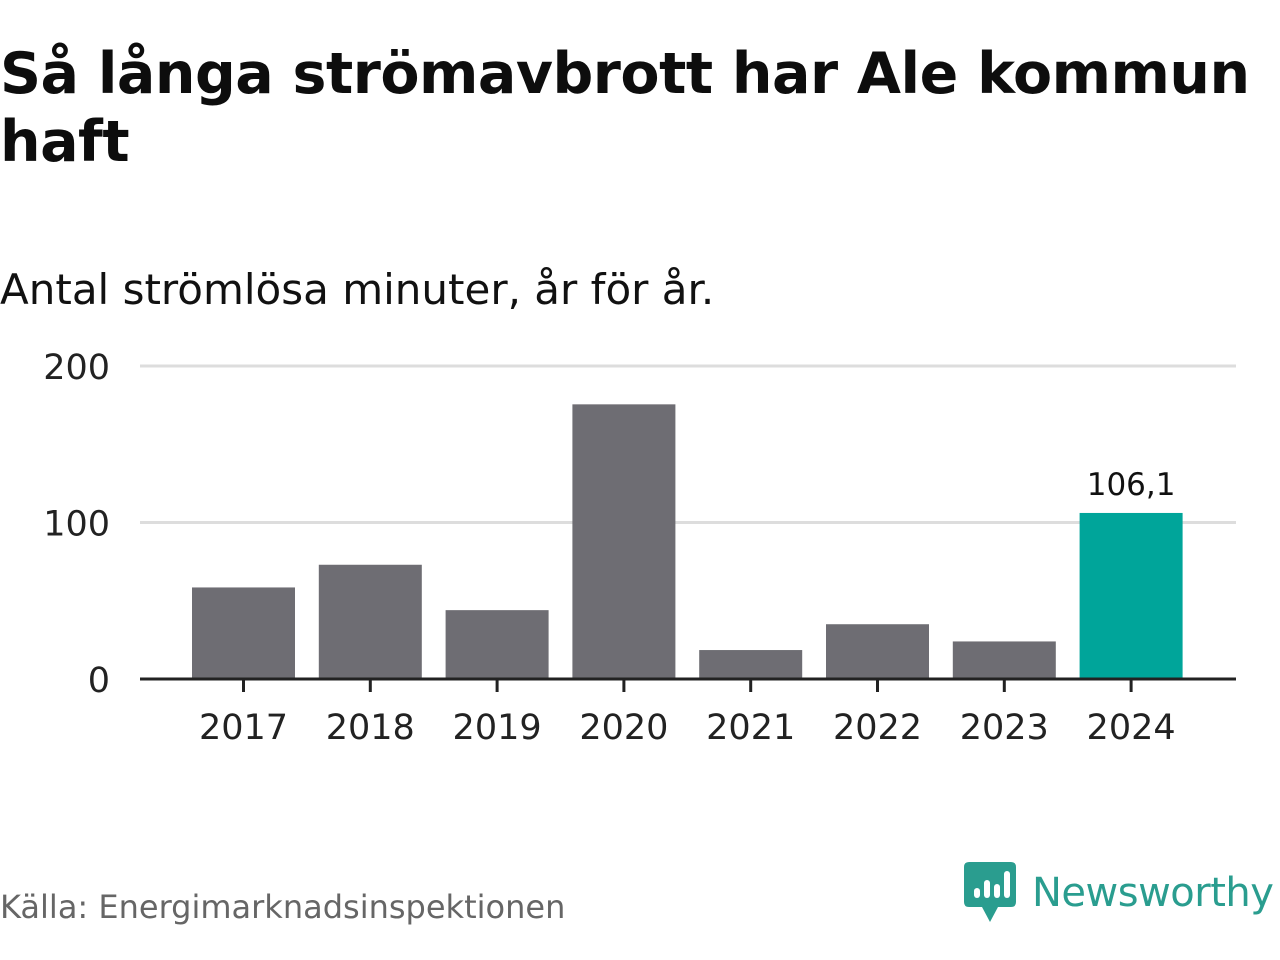 The height and width of the screenshot is (960, 1280). I want to click on x-tick-label: 2018, so click(370, 728).